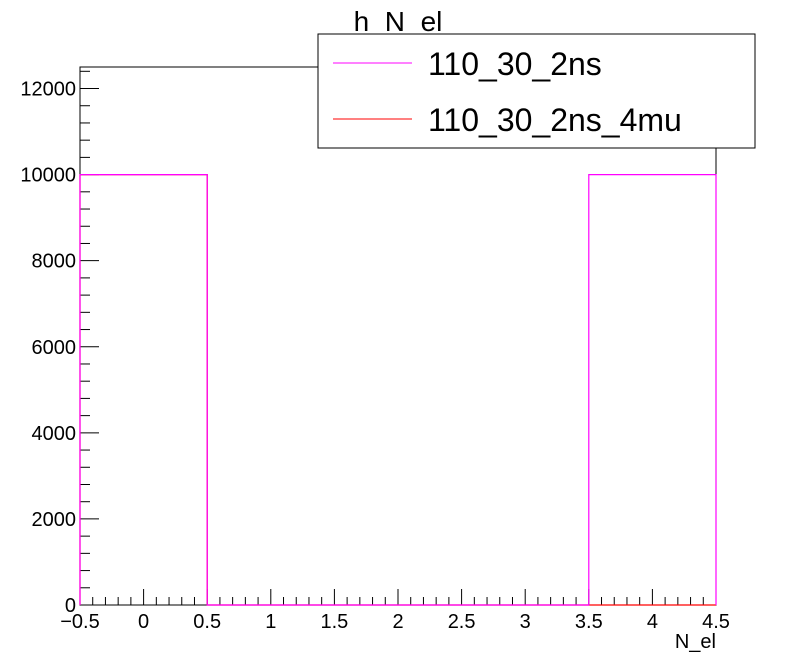 The height and width of the screenshot is (672, 796). What do you see at coordinates (79, 622) in the screenshot?
I see `x-tick-label: −0.5` at bounding box center [79, 622].